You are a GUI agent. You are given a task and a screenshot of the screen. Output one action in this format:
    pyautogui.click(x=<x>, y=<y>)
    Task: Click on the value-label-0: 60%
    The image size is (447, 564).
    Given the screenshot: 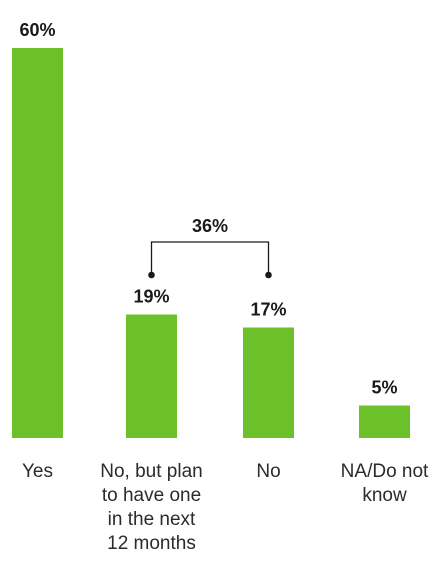 What is the action you would take?
    pyautogui.click(x=37, y=30)
    